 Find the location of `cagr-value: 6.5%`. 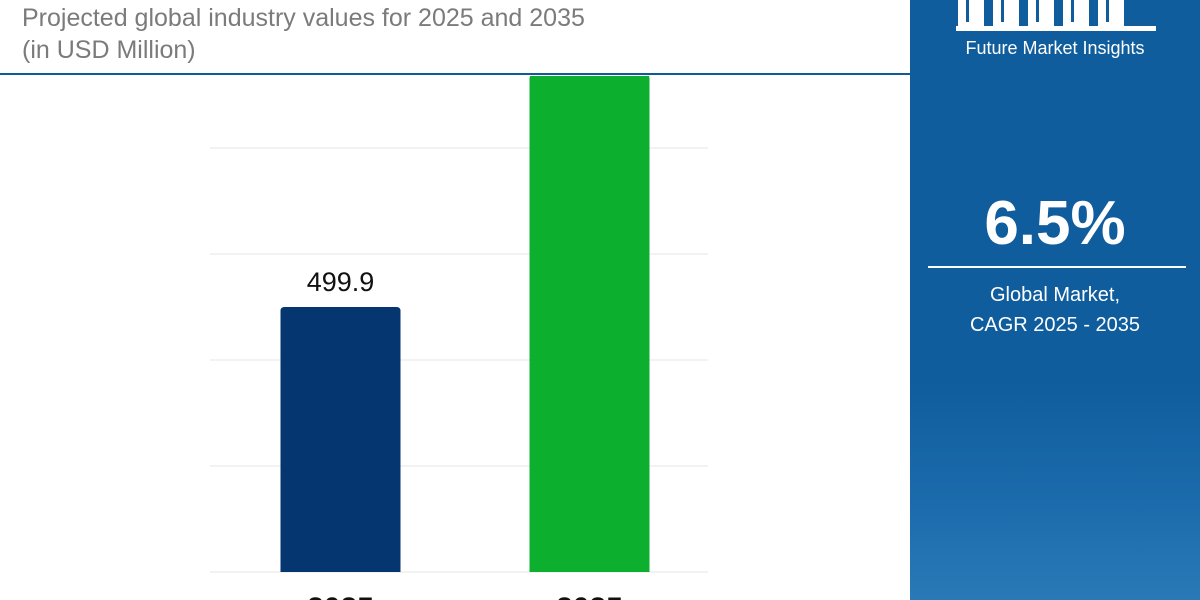

cagr-value: 6.5% is located at coordinates (1055, 223).